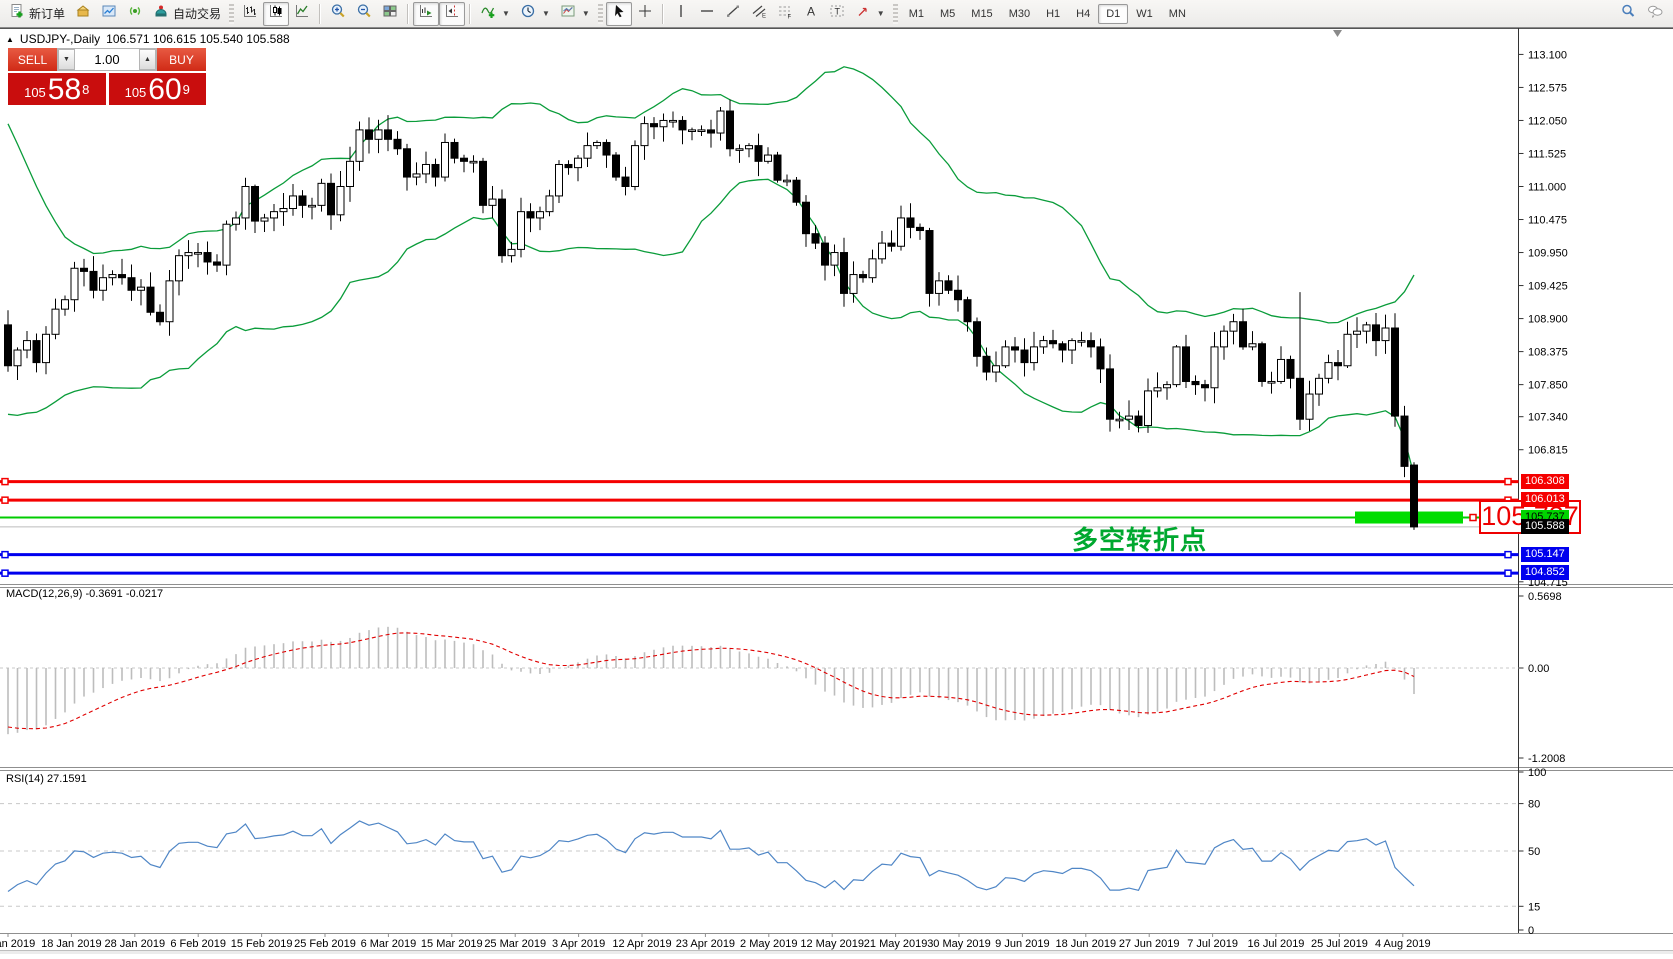 This screenshot has height=959, width=1673. Describe the element at coordinates (1022, 944) in the screenshot. I see `date-label: 9 Jun 2019` at that location.